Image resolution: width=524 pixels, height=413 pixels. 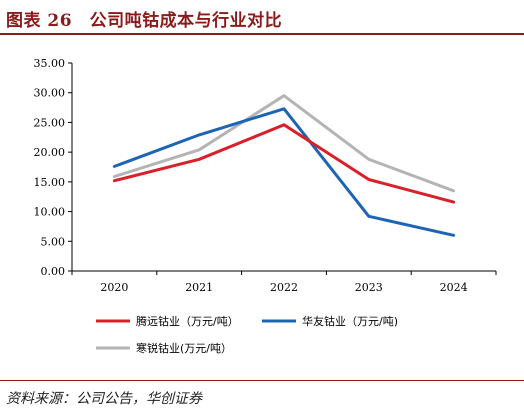 What do you see at coordinates (114, 287) in the screenshot?
I see `x-tick-label: 2020` at bounding box center [114, 287].